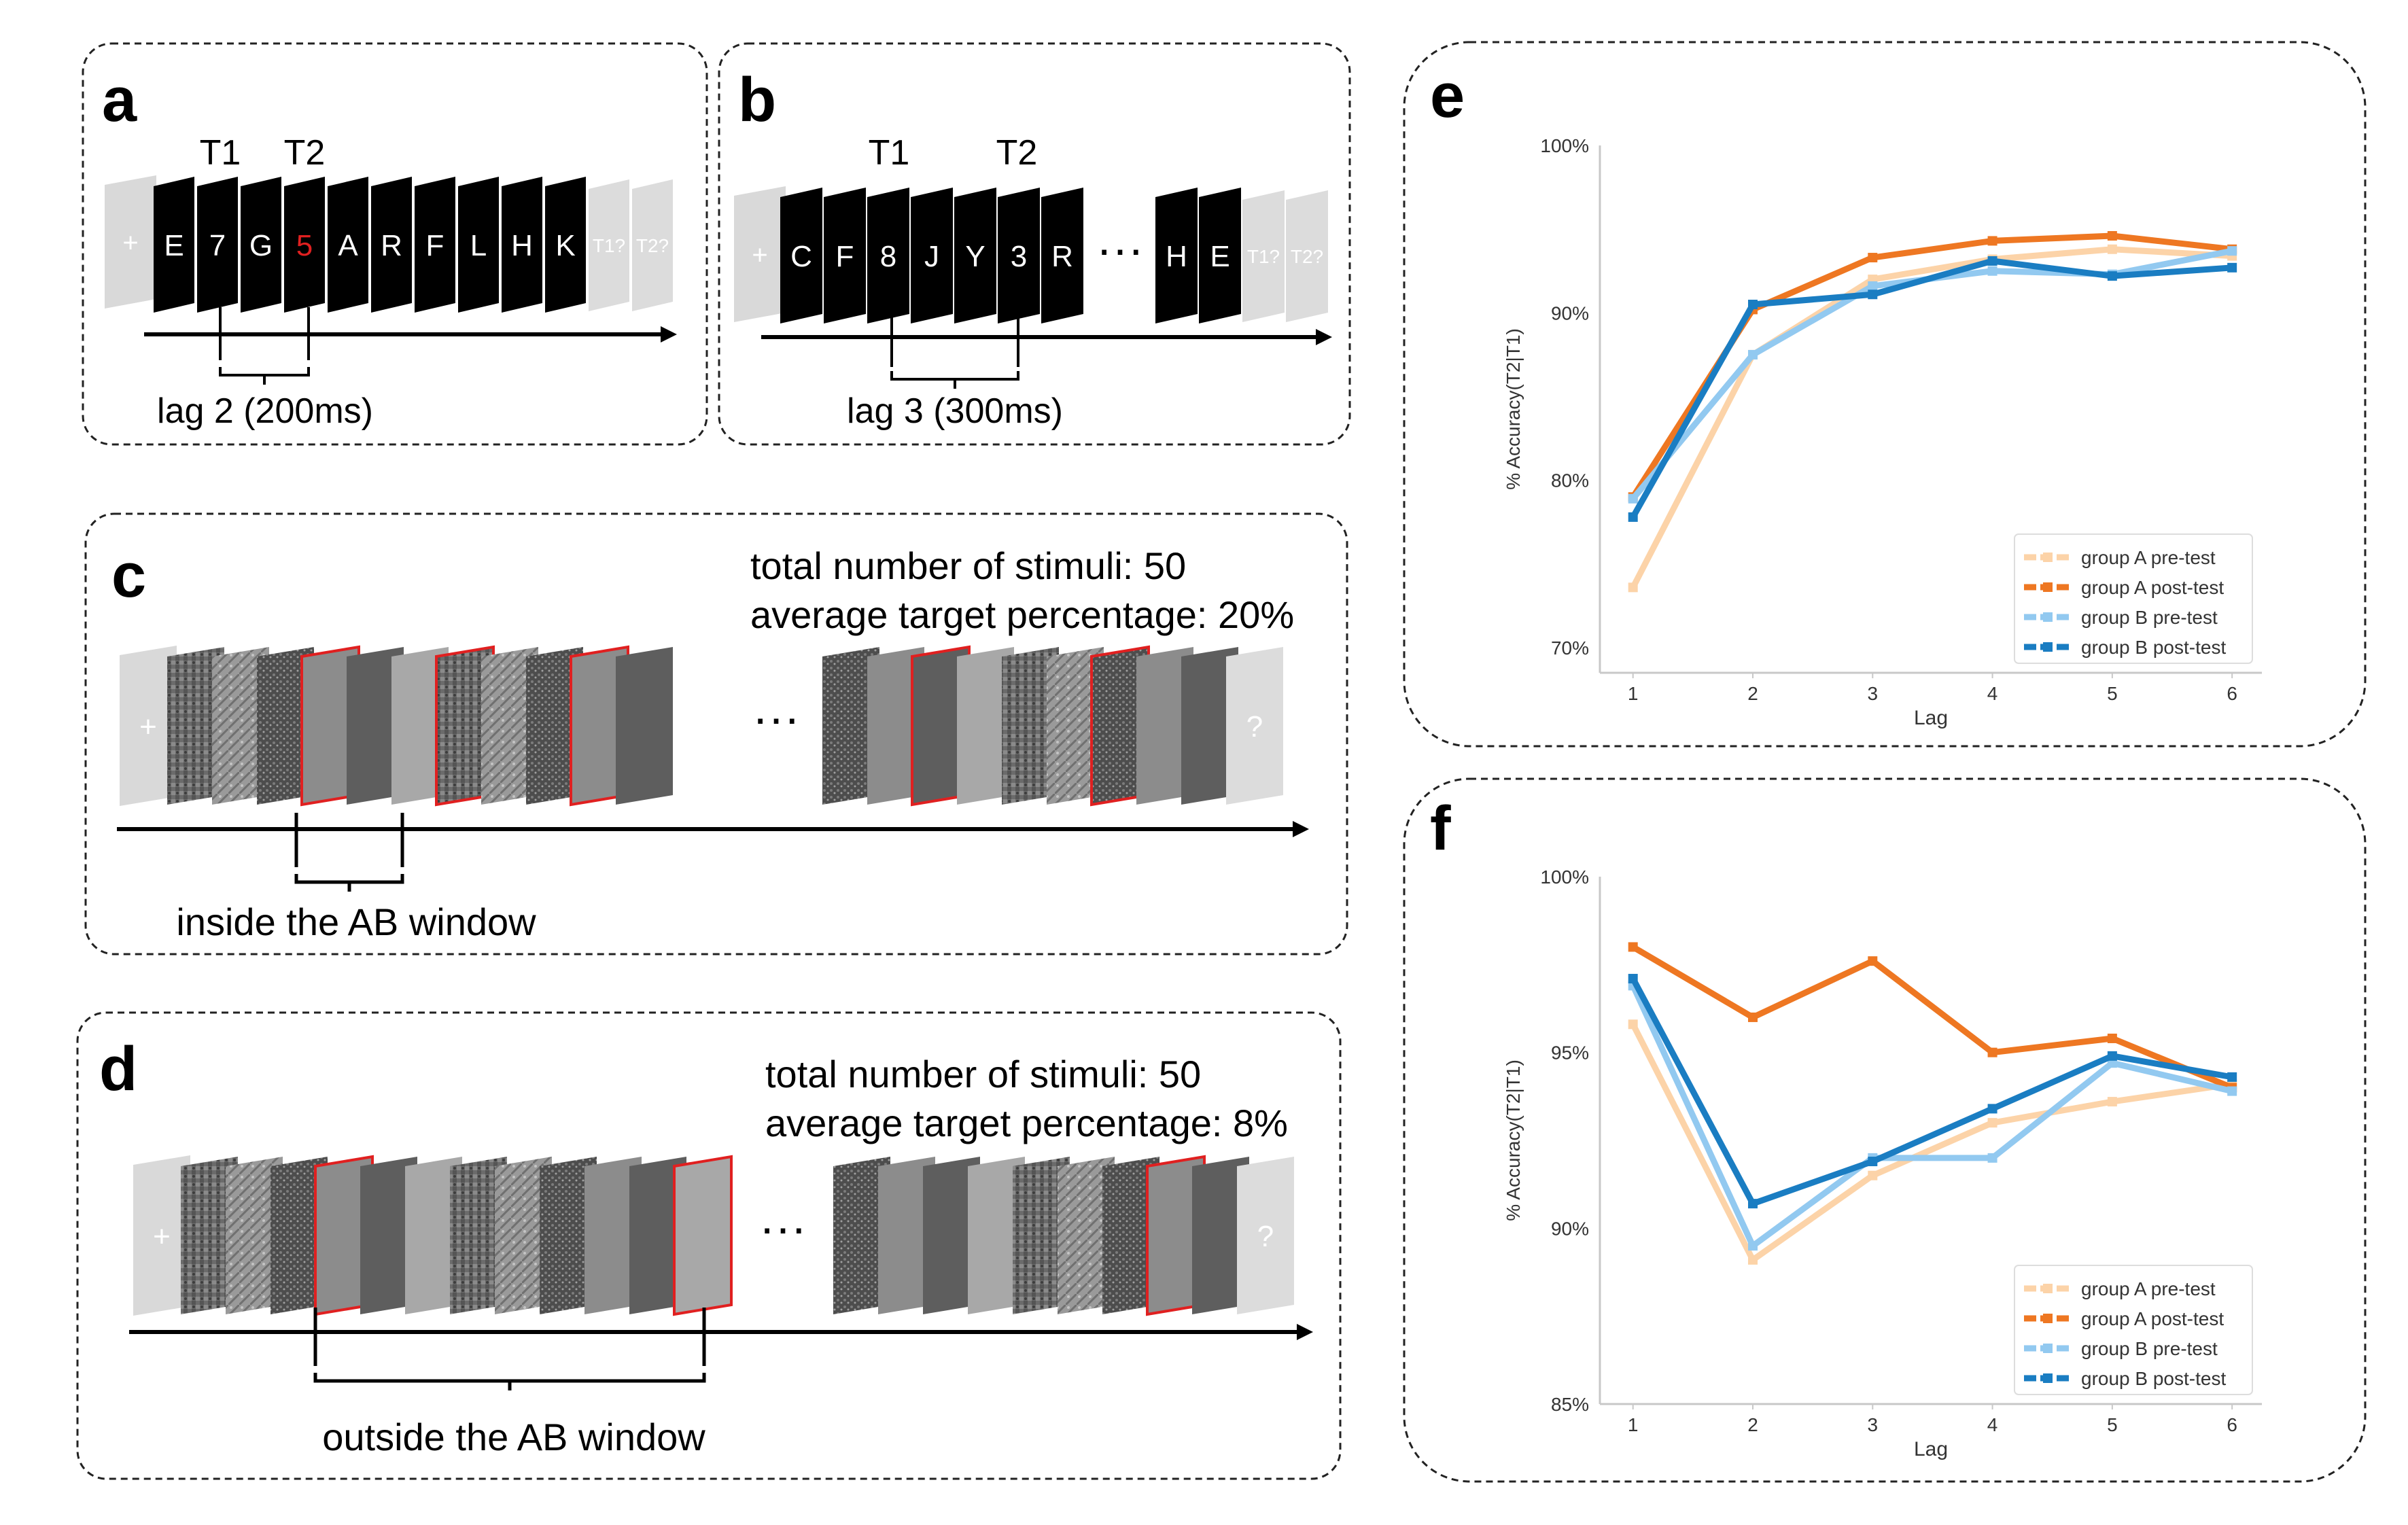 Image resolution: width=2408 pixels, height=1525 pixels. What do you see at coordinates (265, 411) in the screenshot?
I see `panel-a-lag-label: lag 2 (200ms)` at bounding box center [265, 411].